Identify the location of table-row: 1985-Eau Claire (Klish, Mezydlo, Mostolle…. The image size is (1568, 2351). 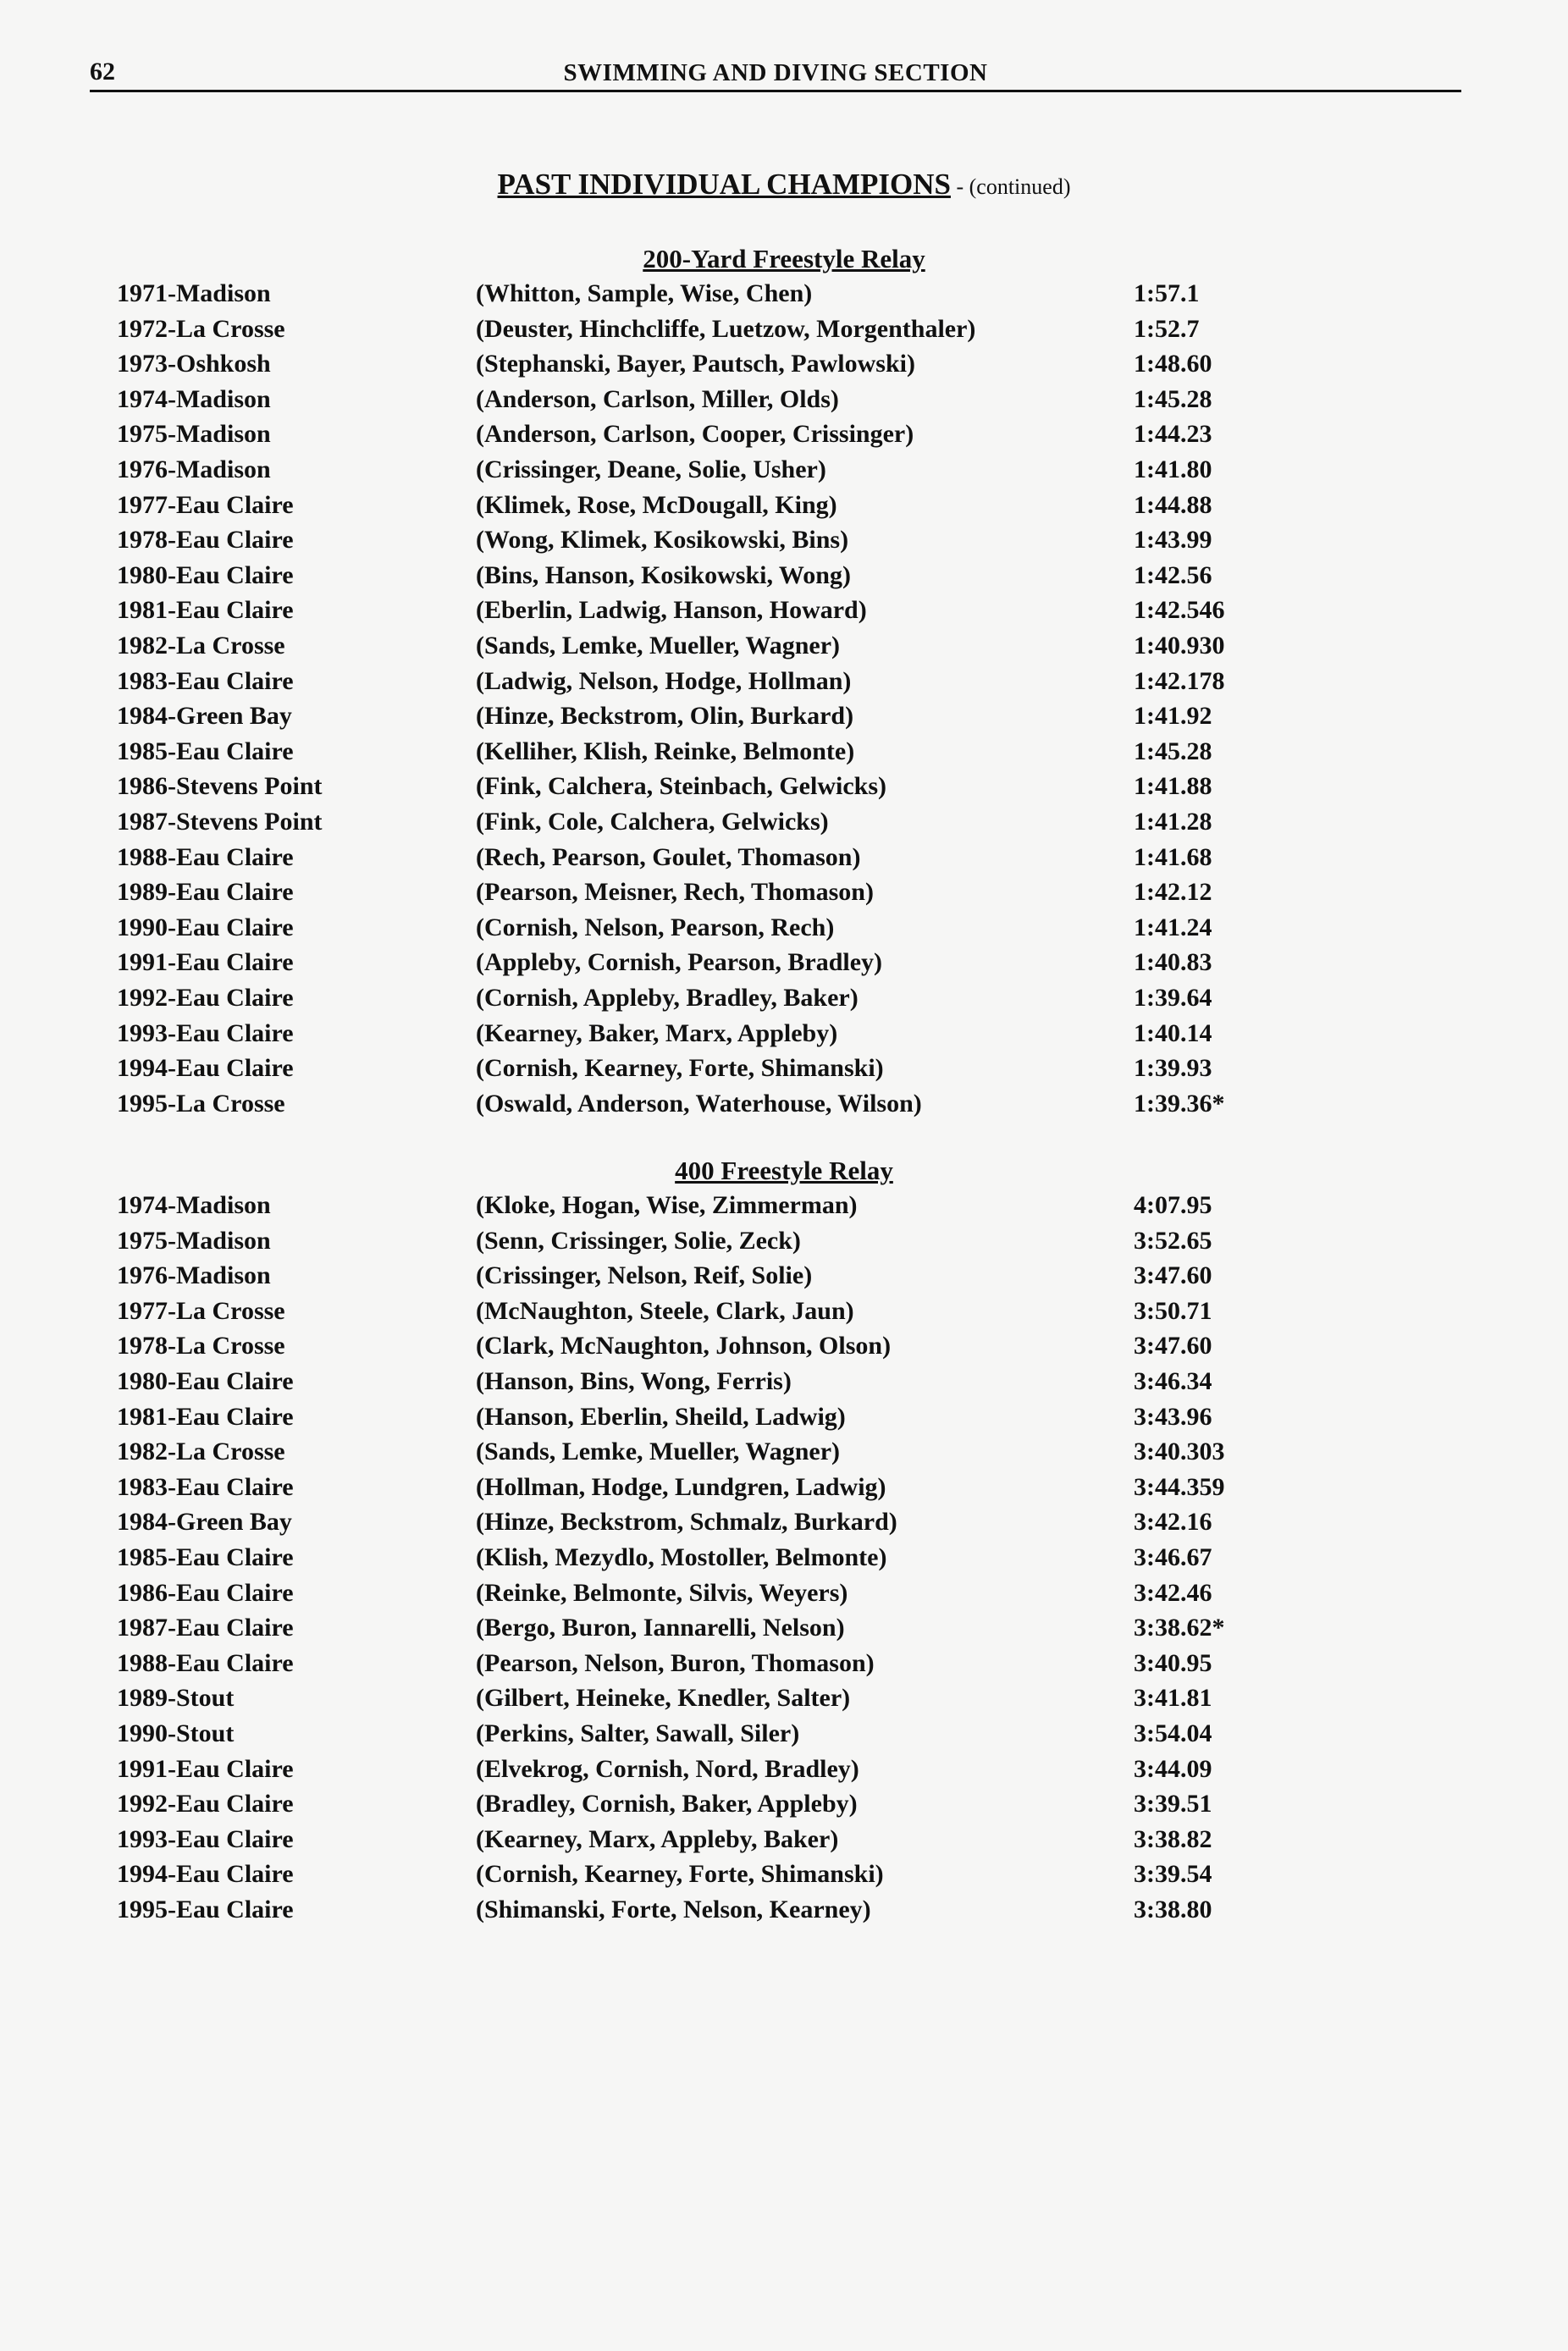
(784, 1561).